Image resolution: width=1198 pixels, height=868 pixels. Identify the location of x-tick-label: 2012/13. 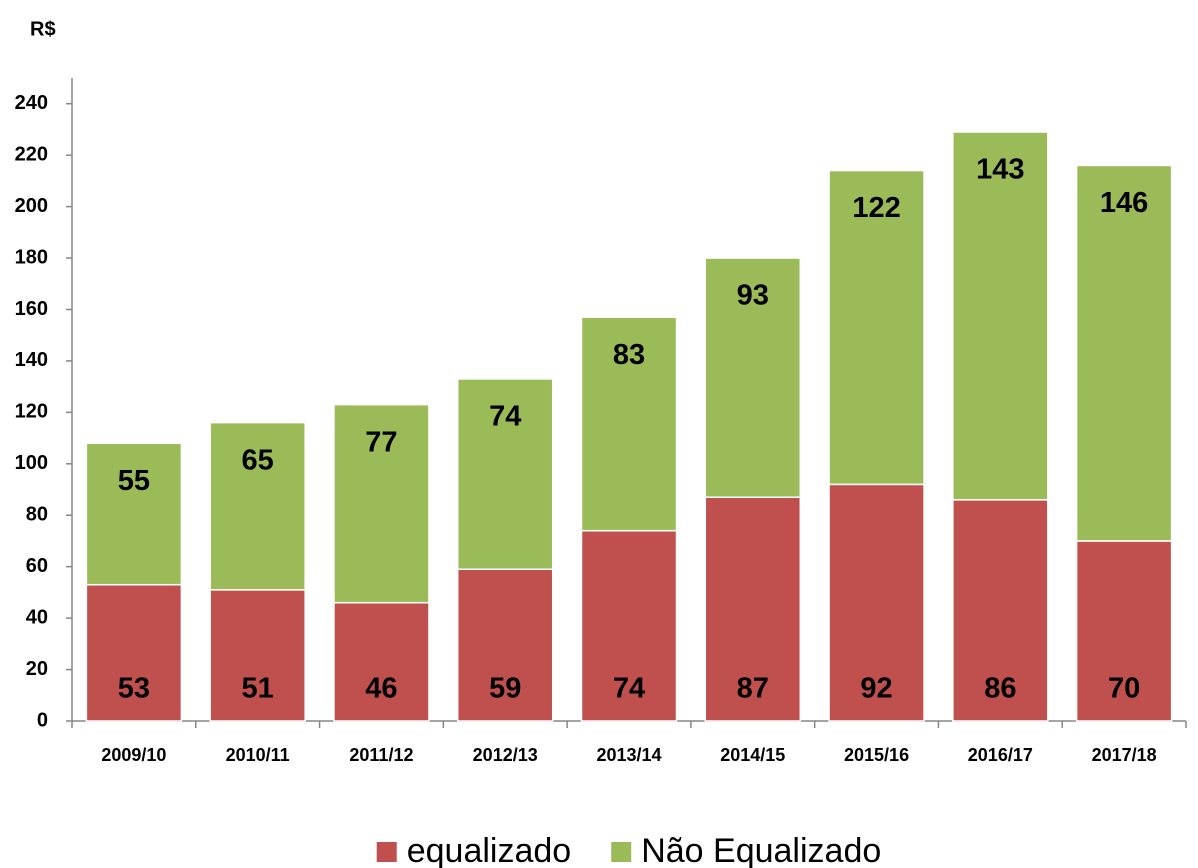
(505, 755).